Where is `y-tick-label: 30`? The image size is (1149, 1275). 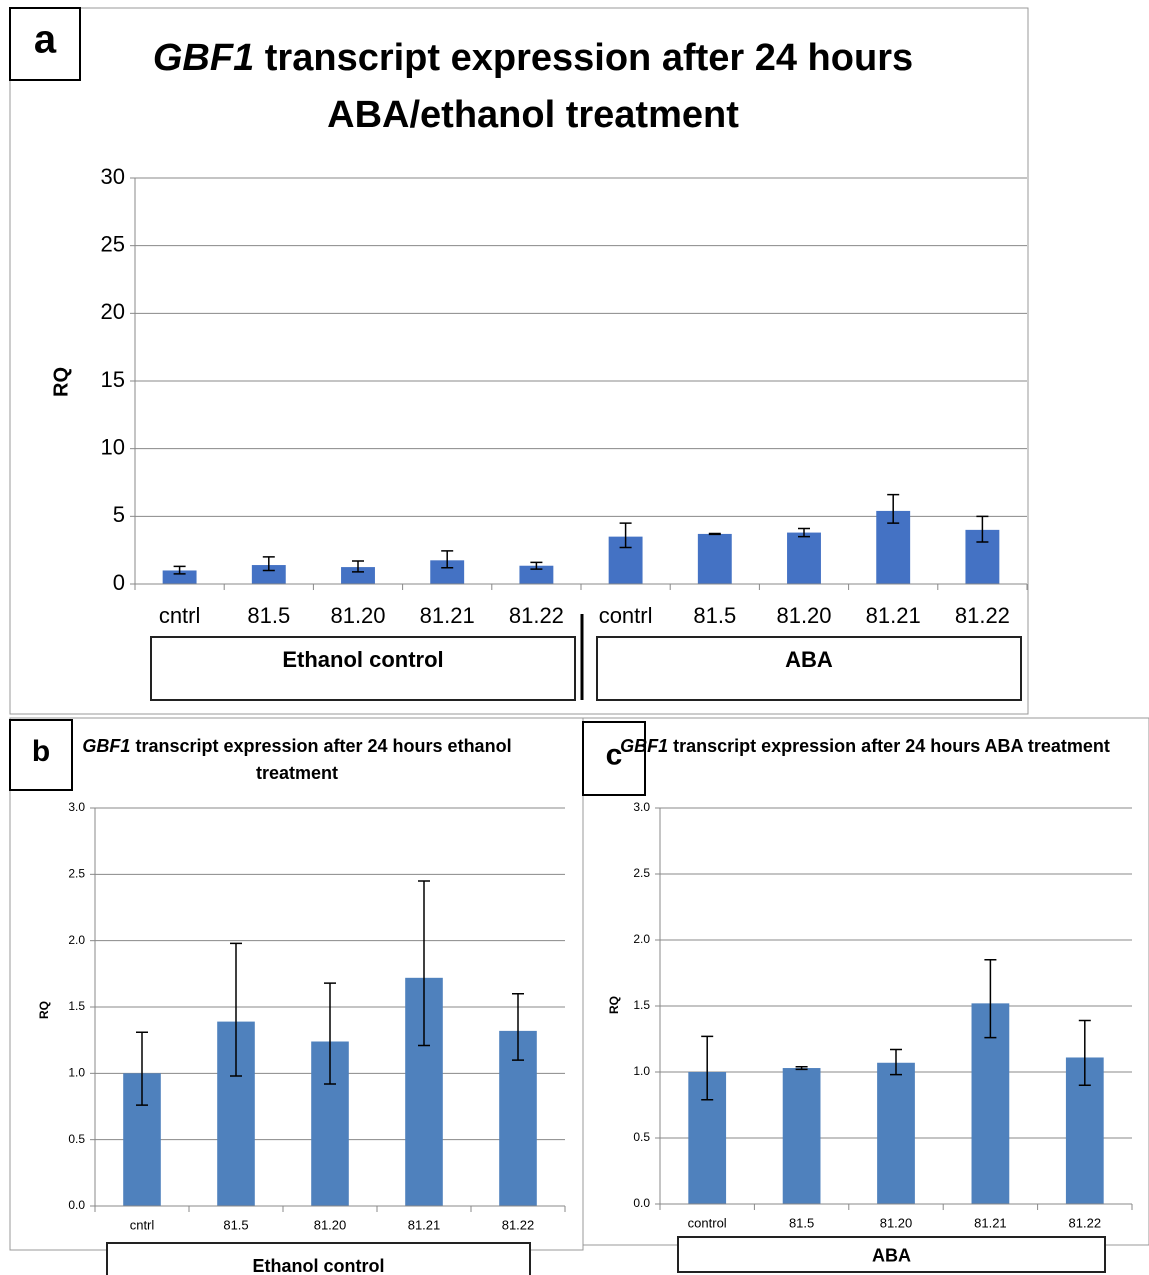
y-tick-label: 30 is located at coordinates (113, 176).